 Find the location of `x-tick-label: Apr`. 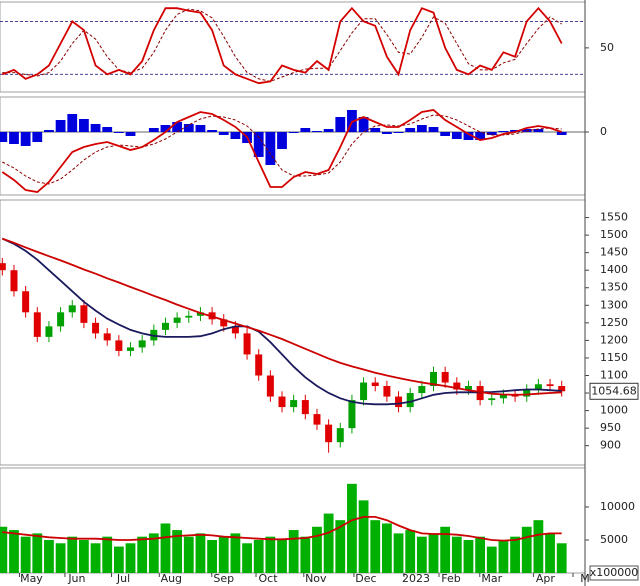

x-tick-label: Apr is located at coordinates (546, 578).